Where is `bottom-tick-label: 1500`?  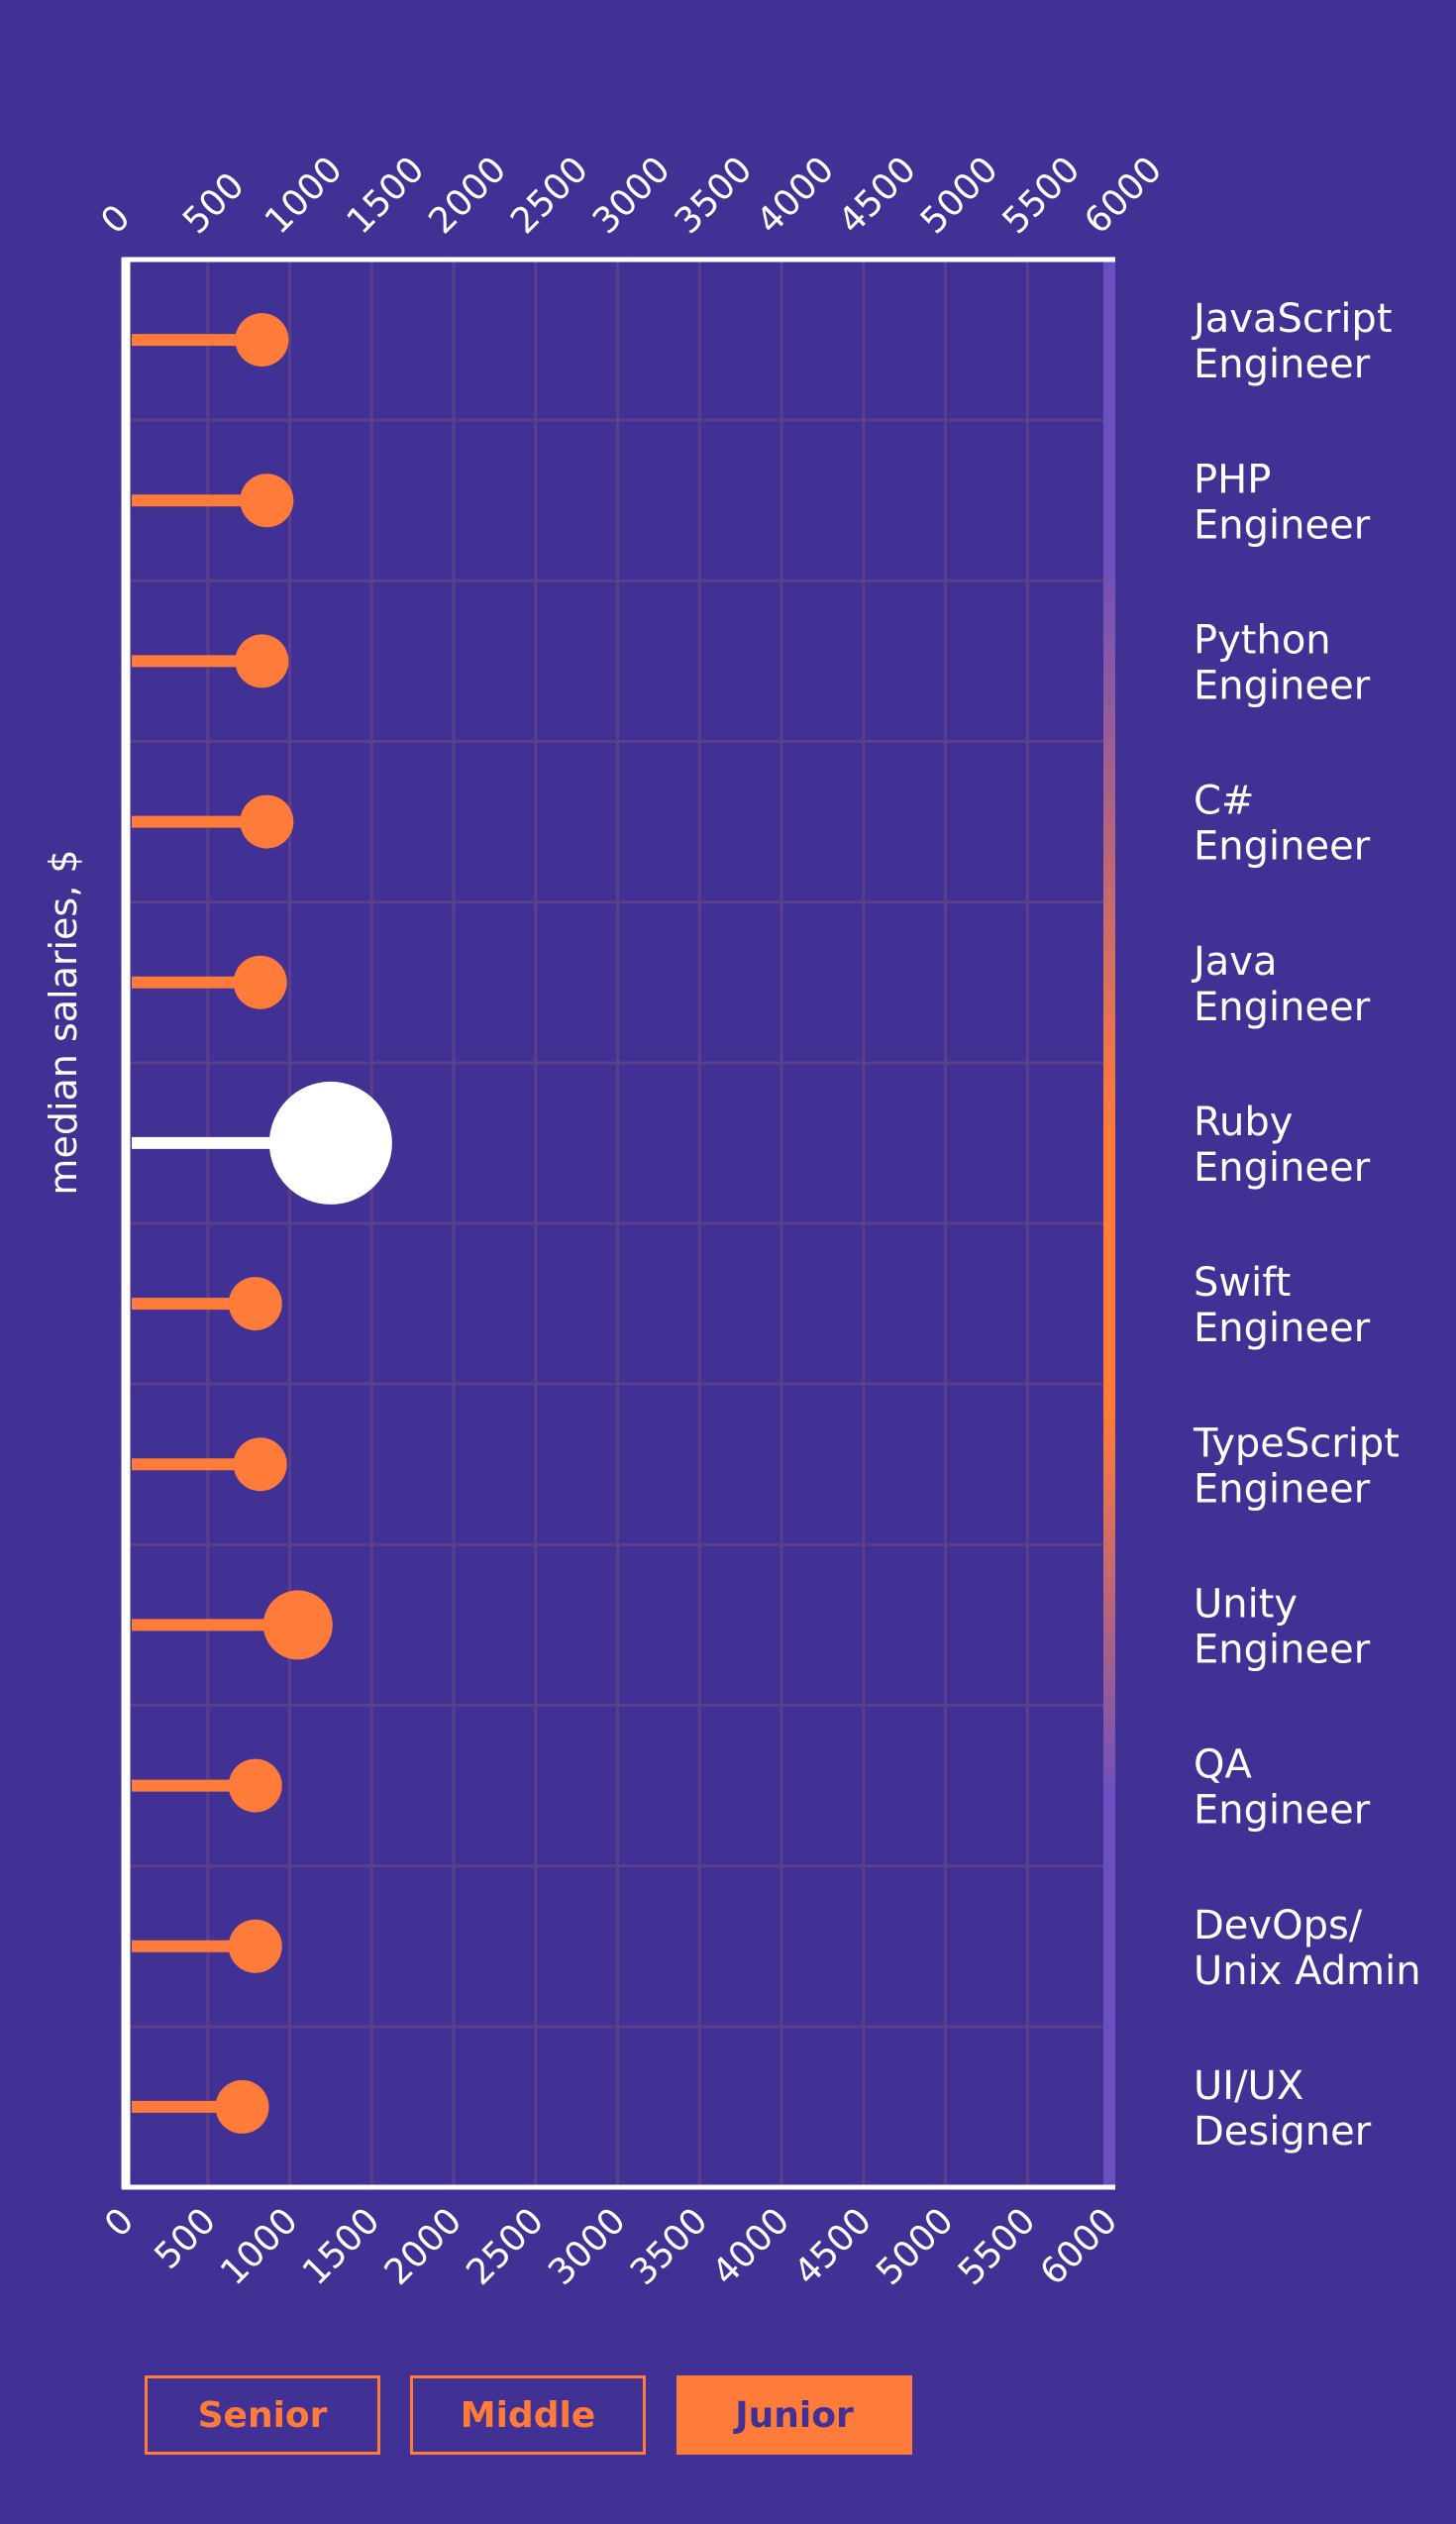
bottom-tick-label: 1500 is located at coordinates (341, 2246).